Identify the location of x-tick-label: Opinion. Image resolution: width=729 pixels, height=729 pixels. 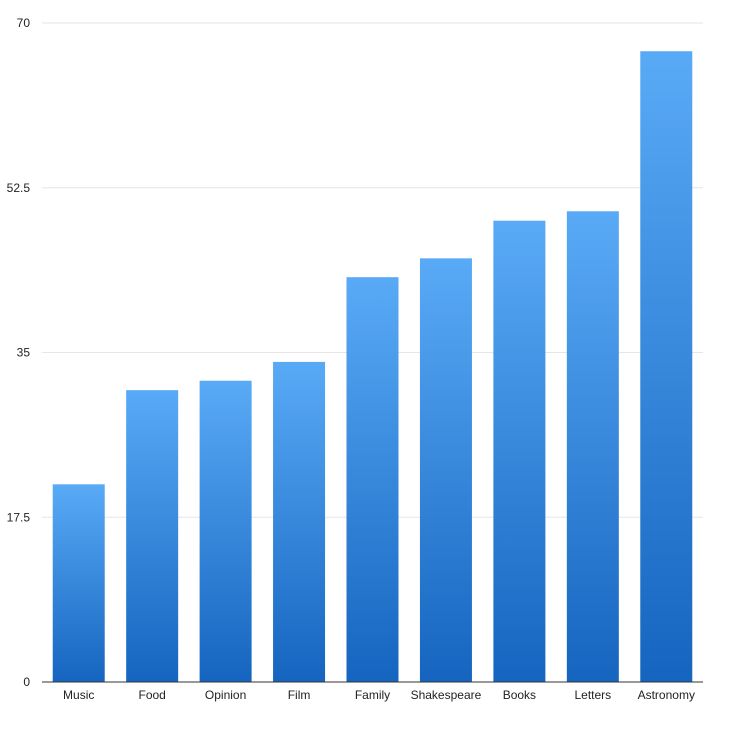
(225, 695).